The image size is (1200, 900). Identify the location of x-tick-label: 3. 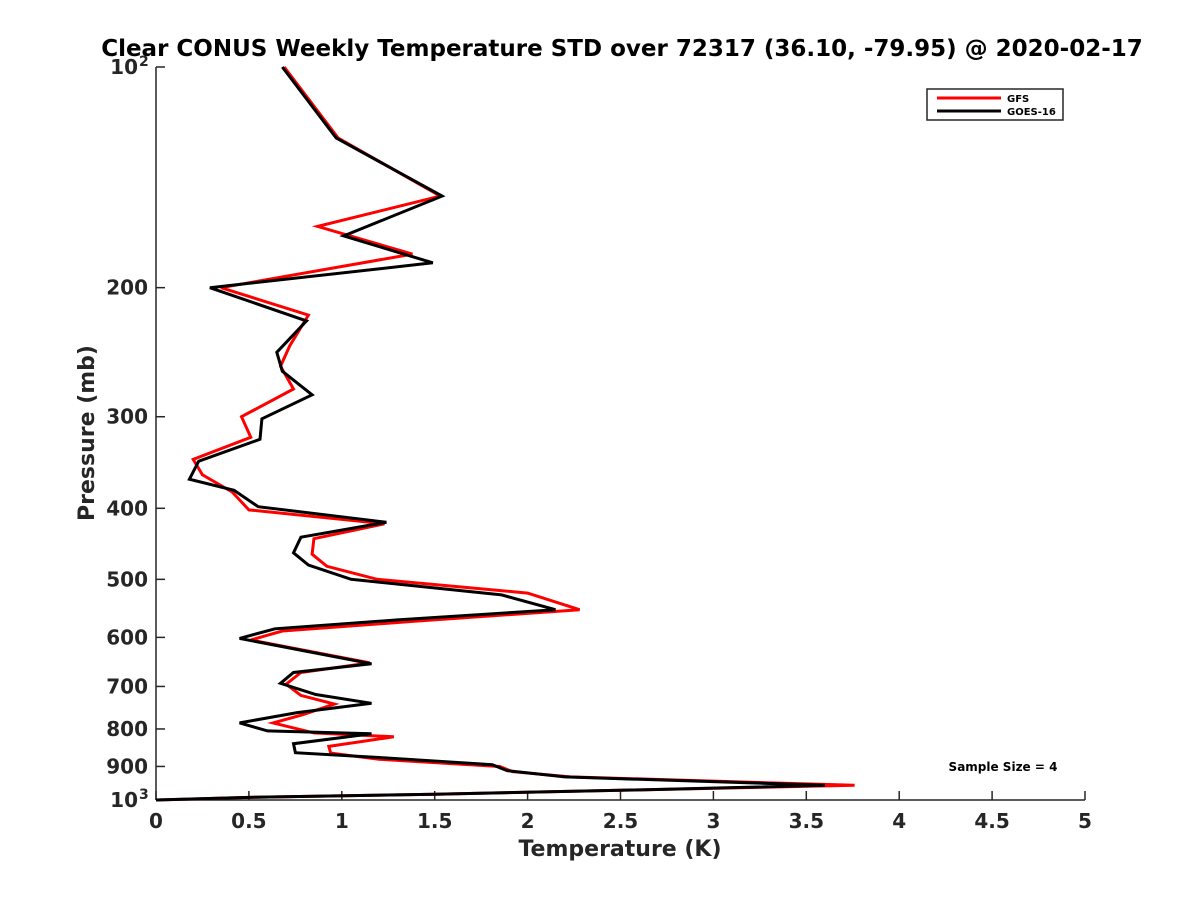
(713, 821).